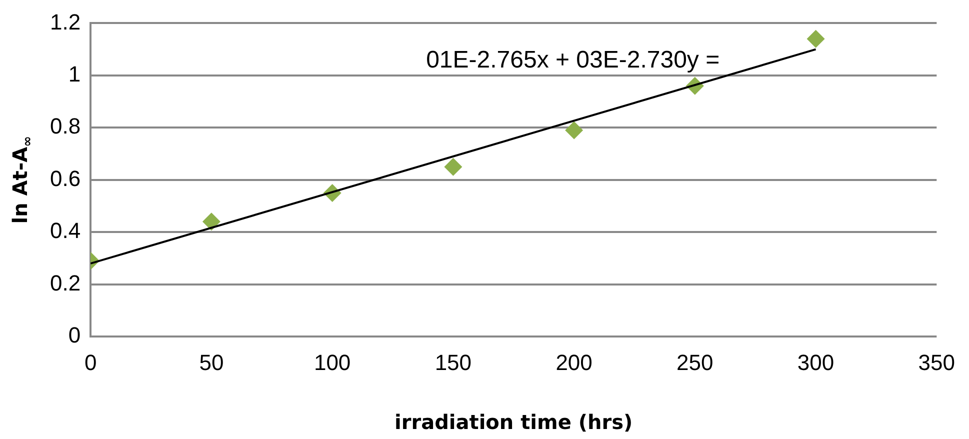  What do you see at coordinates (90, 362) in the screenshot?
I see `x-tick-label: 0` at bounding box center [90, 362].